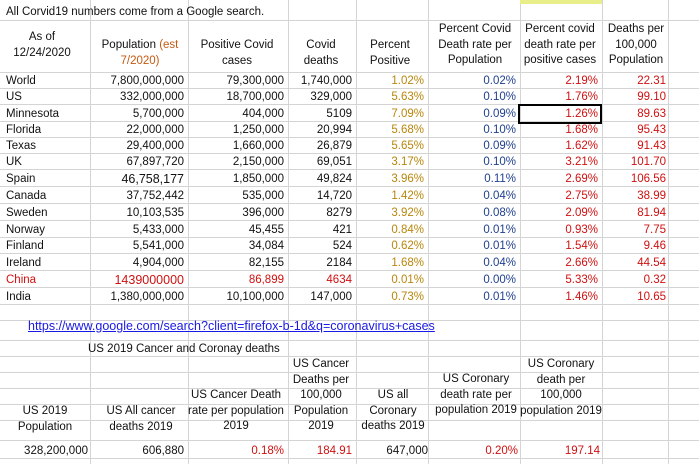  What do you see at coordinates (331, 297) in the screenshot?
I see `table-cell-deaths: 147,000` at bounding box center [331, 297].